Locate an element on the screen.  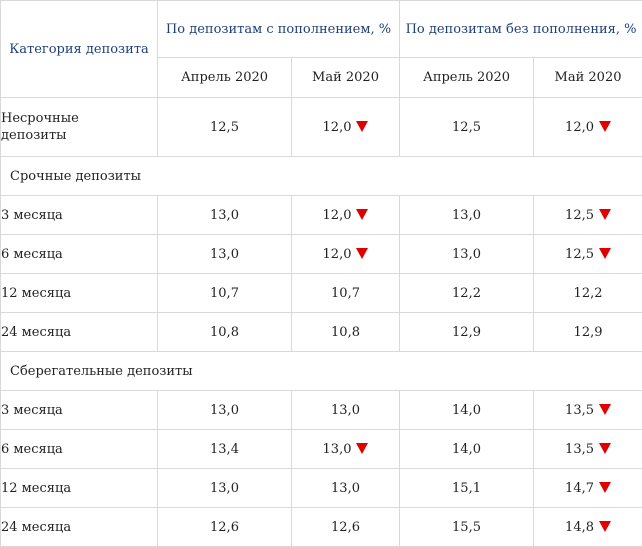
without-april-value-cell: 15,1 is located at coordinates (467, 488).